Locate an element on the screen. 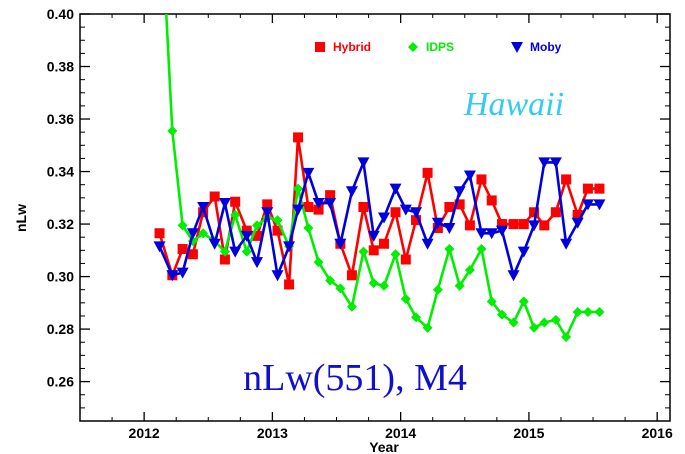 The width and height of the screenshot is (685, 454). legend-label: Hybrid is located at coordinates (352, 47).